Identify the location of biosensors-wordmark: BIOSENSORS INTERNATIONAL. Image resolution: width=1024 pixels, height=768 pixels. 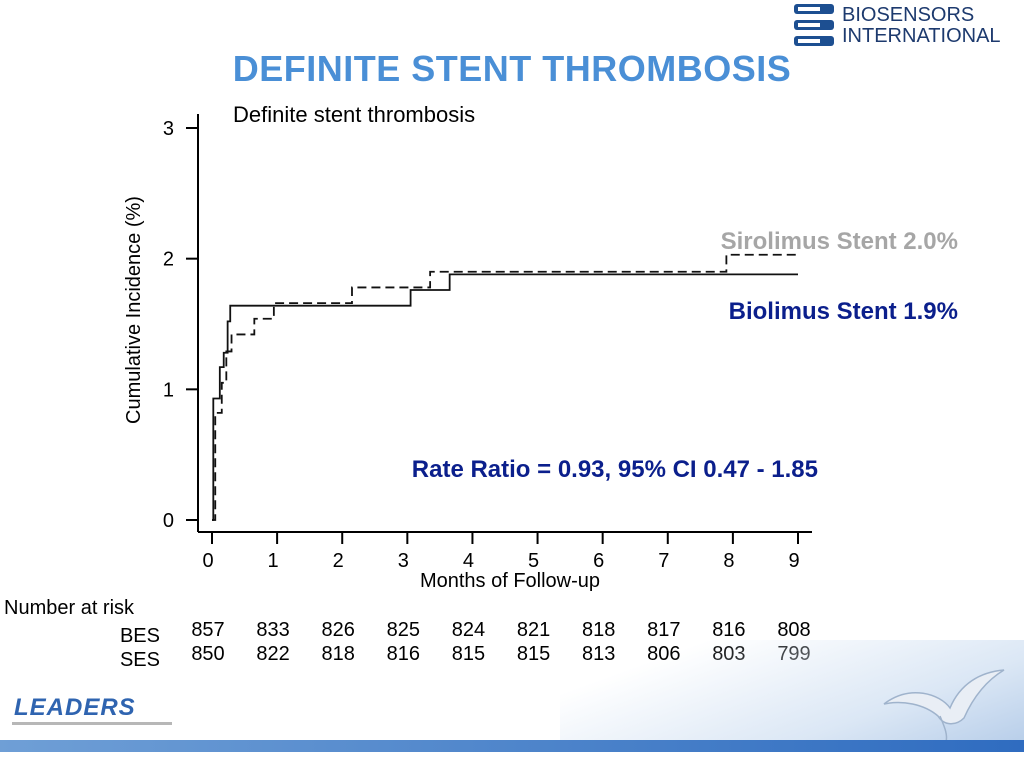
(921, 26).